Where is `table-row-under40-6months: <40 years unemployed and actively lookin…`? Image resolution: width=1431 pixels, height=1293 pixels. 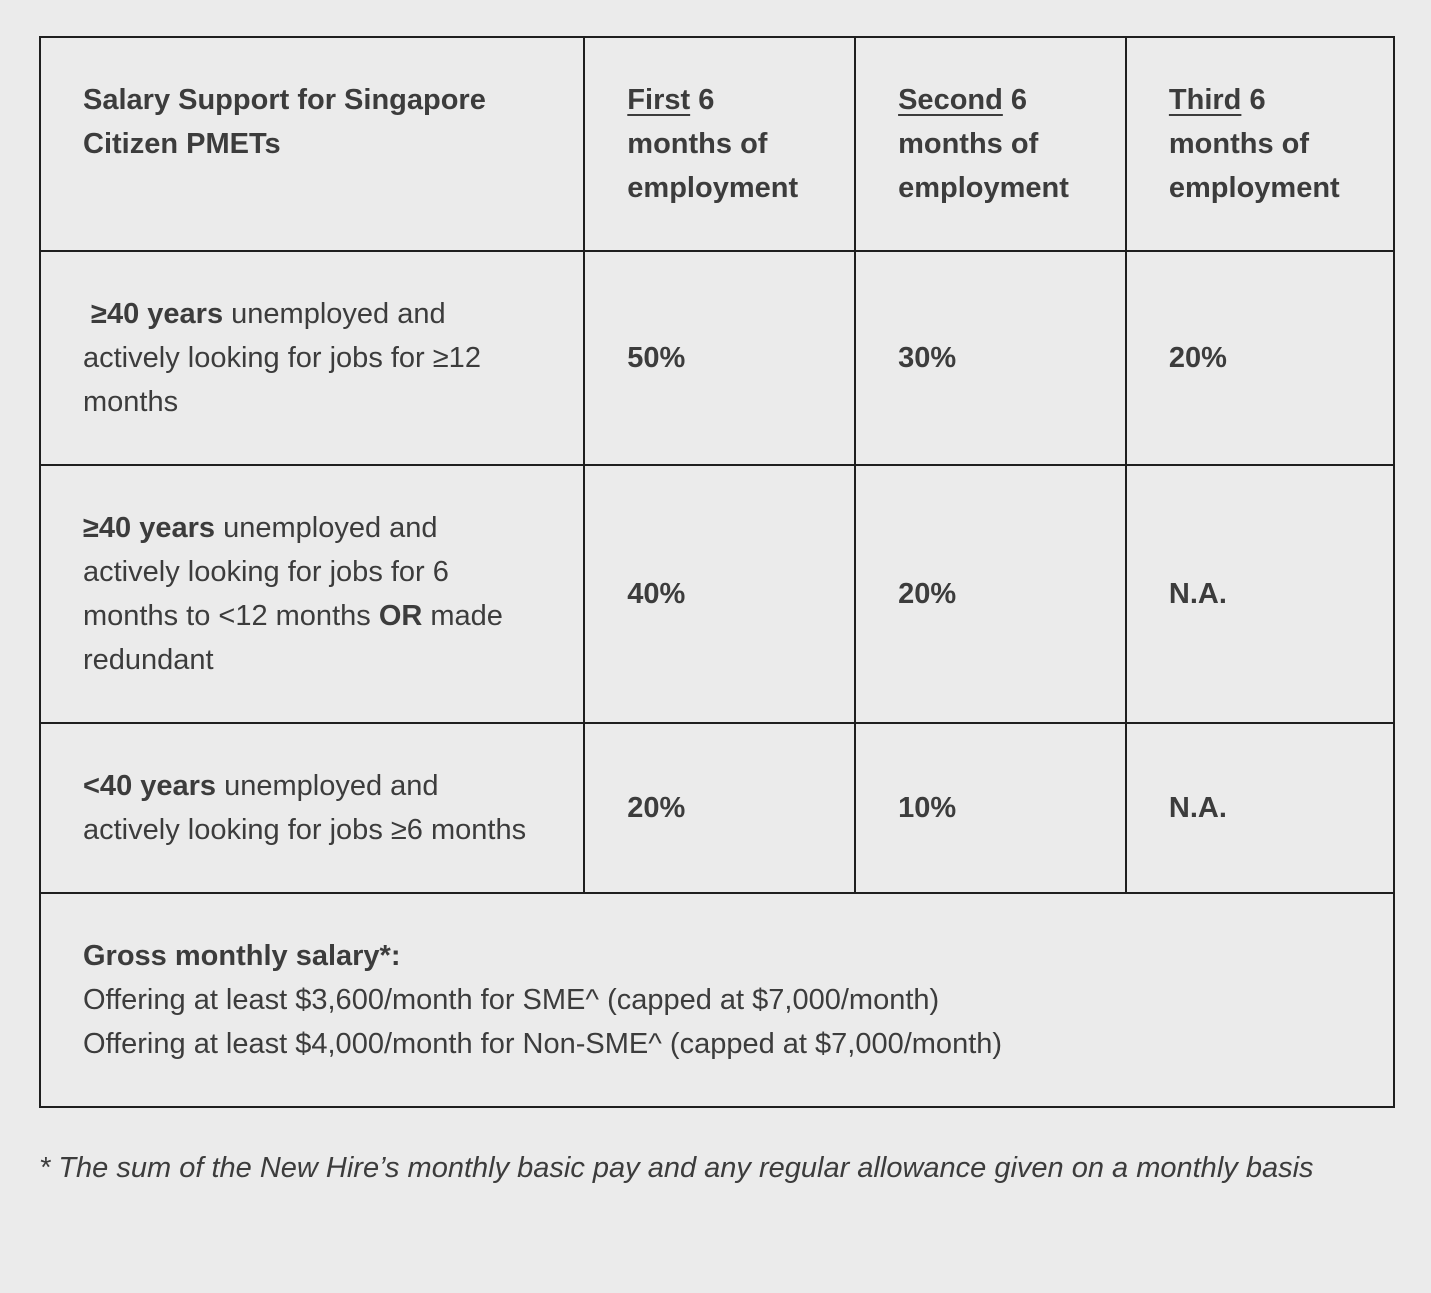
table-row-under40-6months: <40 years unemployed and actively lookin… is located at coordinates (717, 808).